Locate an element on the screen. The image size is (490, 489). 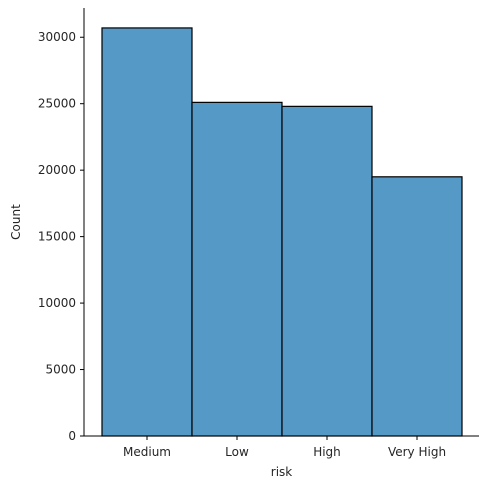
bar-low is located at coordinates (237, 269).